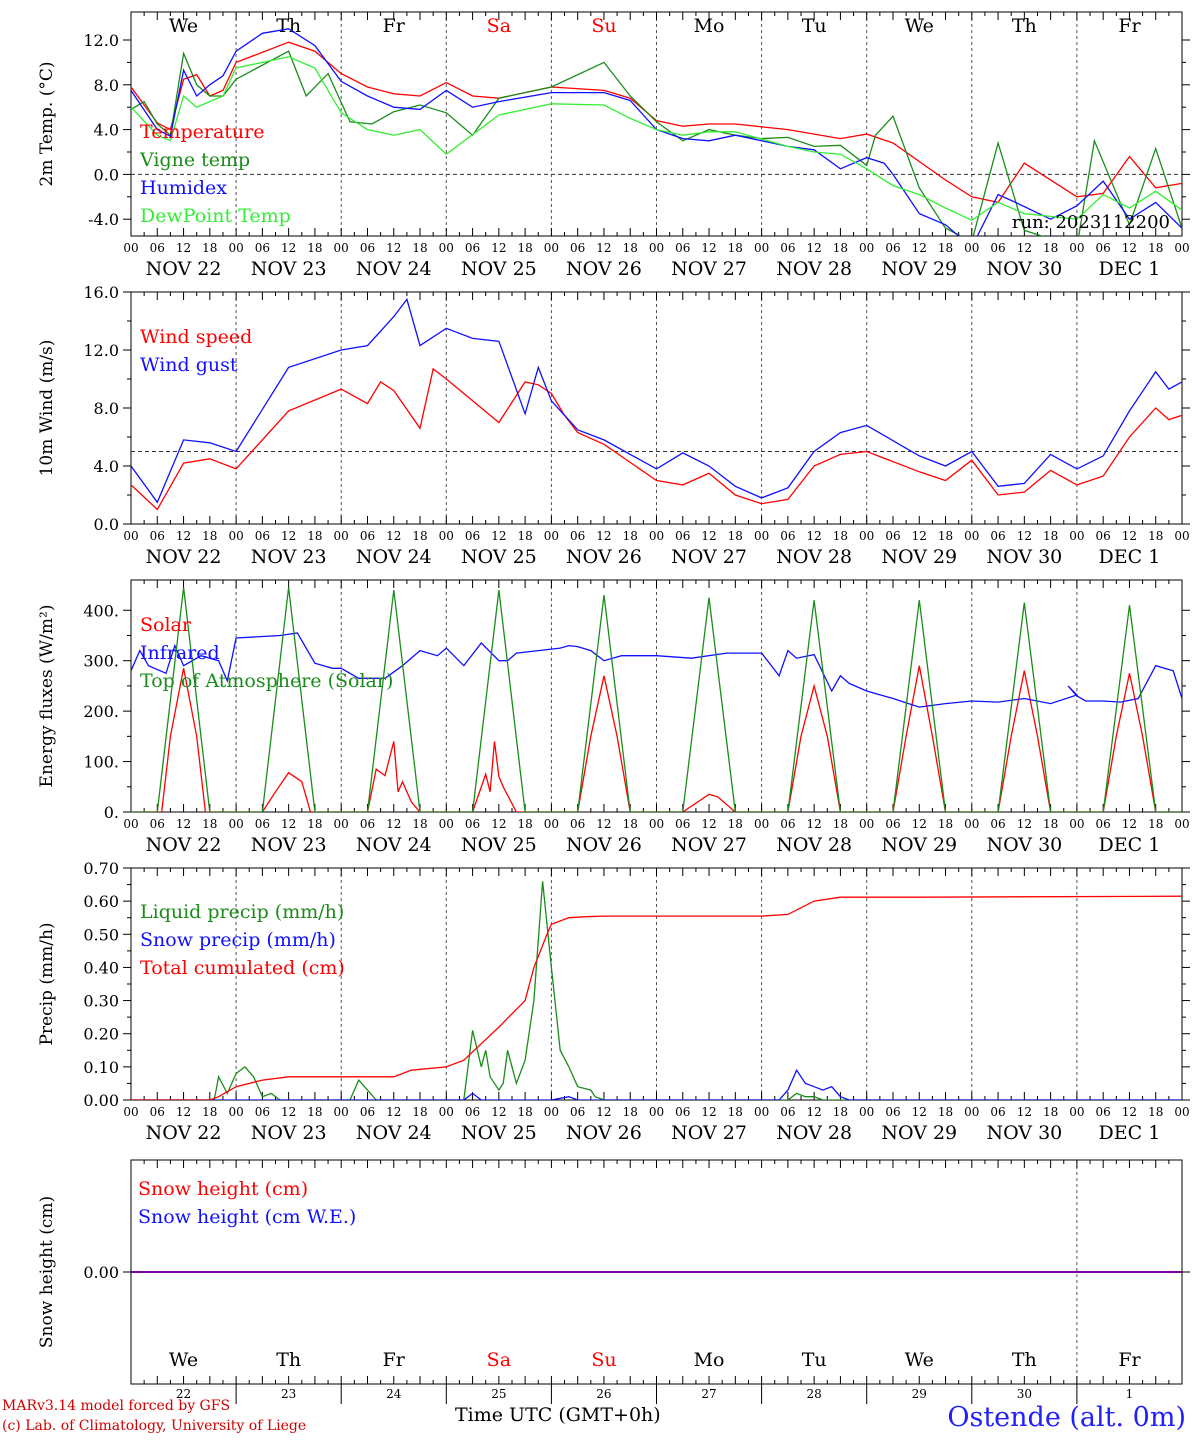 This screenshot has height=1440, width=1194. What do you see at coordinates (709, 845) in the screenshot?
I see `date-label: NOV 27` at bounding box center [709, 845].